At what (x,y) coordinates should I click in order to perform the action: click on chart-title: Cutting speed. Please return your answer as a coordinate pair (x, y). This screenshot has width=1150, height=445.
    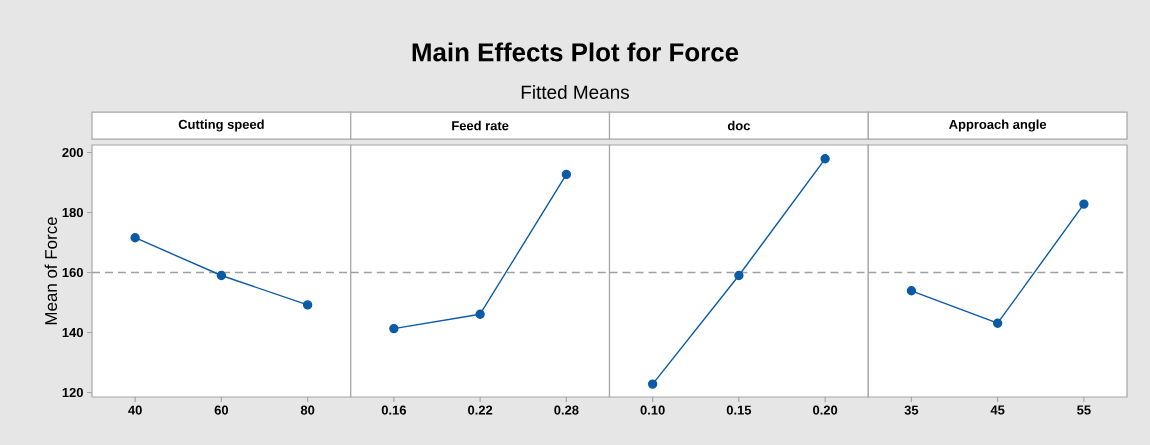
    Looking at the image, I should click on (221, 125).